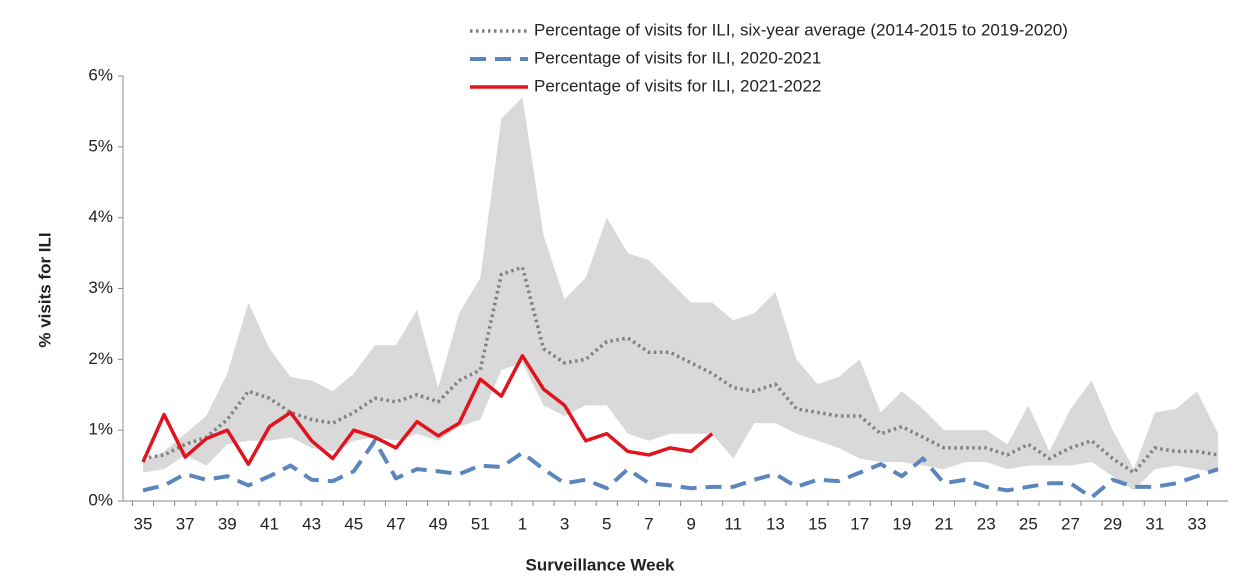  What do you see at coordinates (100, 358) in the screenshot?
I see `y-tick-label: 2%` at bounding box center [100, 358].